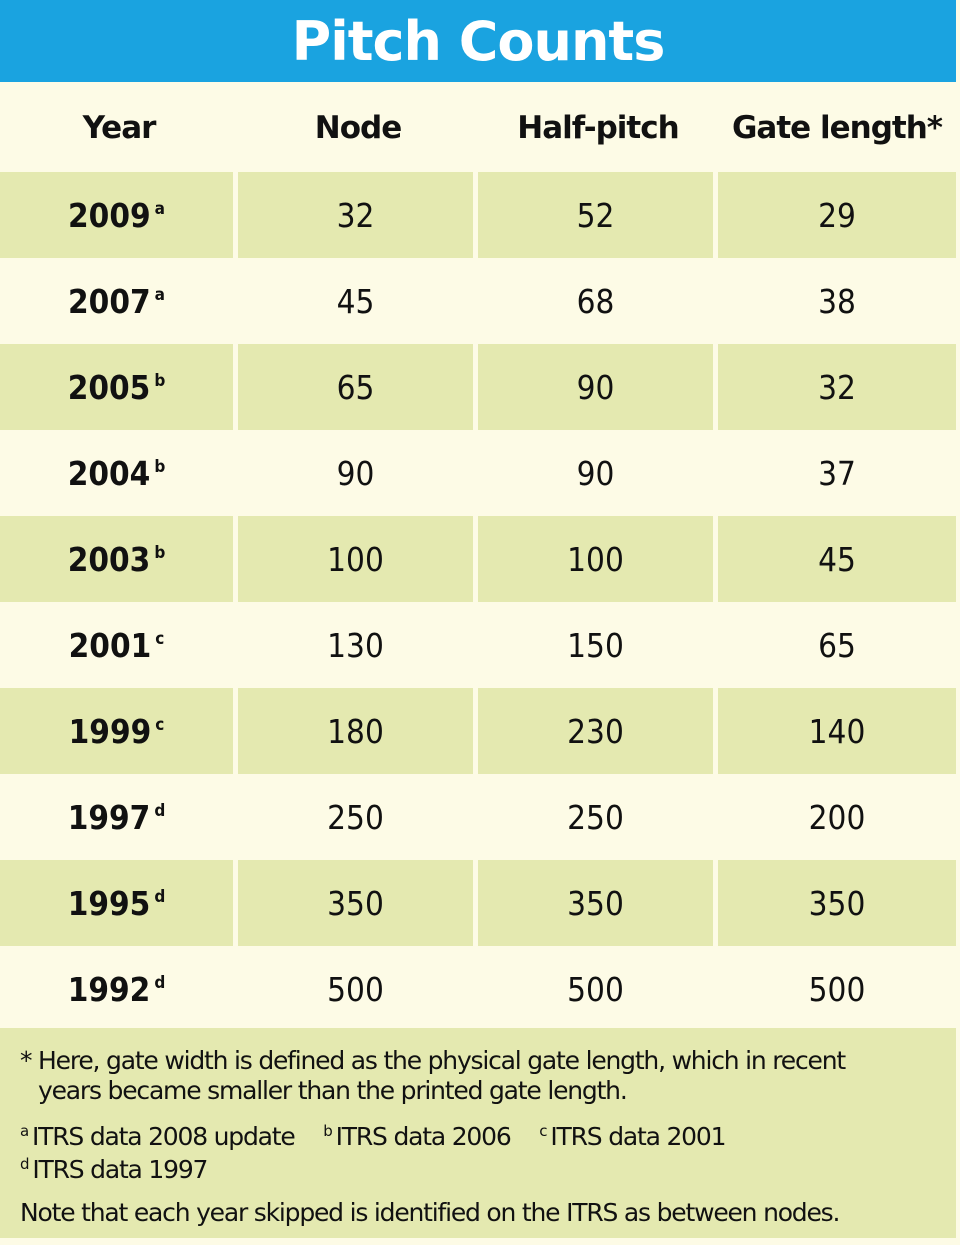  Describe the element at coordinates (120, 1169) in the screenshot. I see `source-text: ITRS data 1997` at that location.